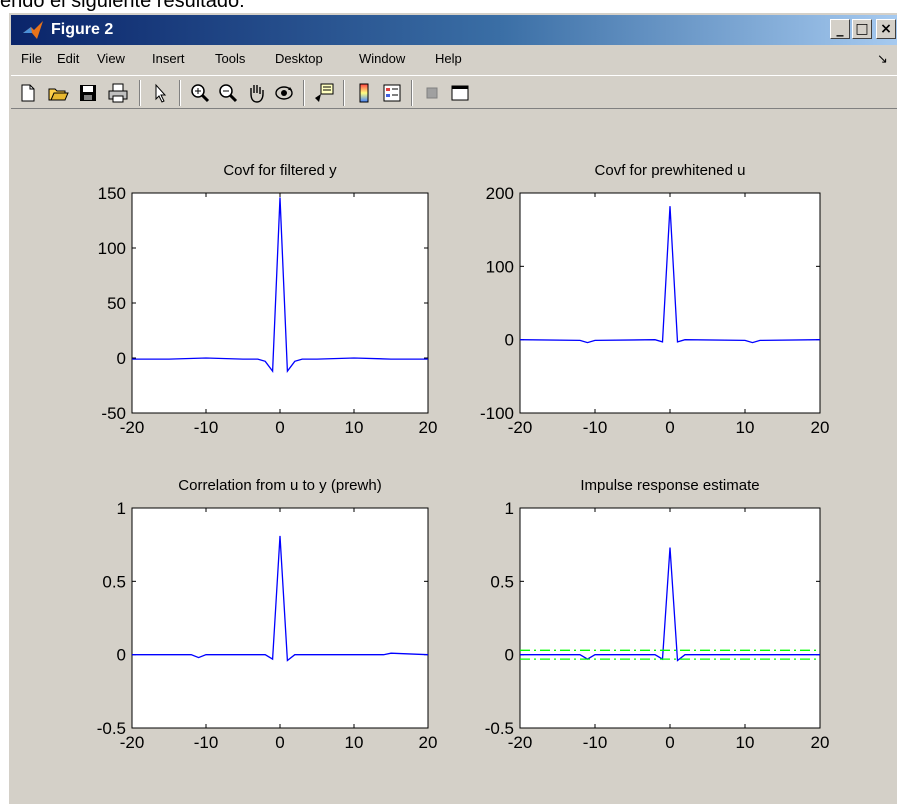 Image resolution: width=897 pixels, height=804 pixels. What do you see at coordinates (82, 29) in the screenshot?
I see `window-title: Figure 2` at bounding box center [82, 29].